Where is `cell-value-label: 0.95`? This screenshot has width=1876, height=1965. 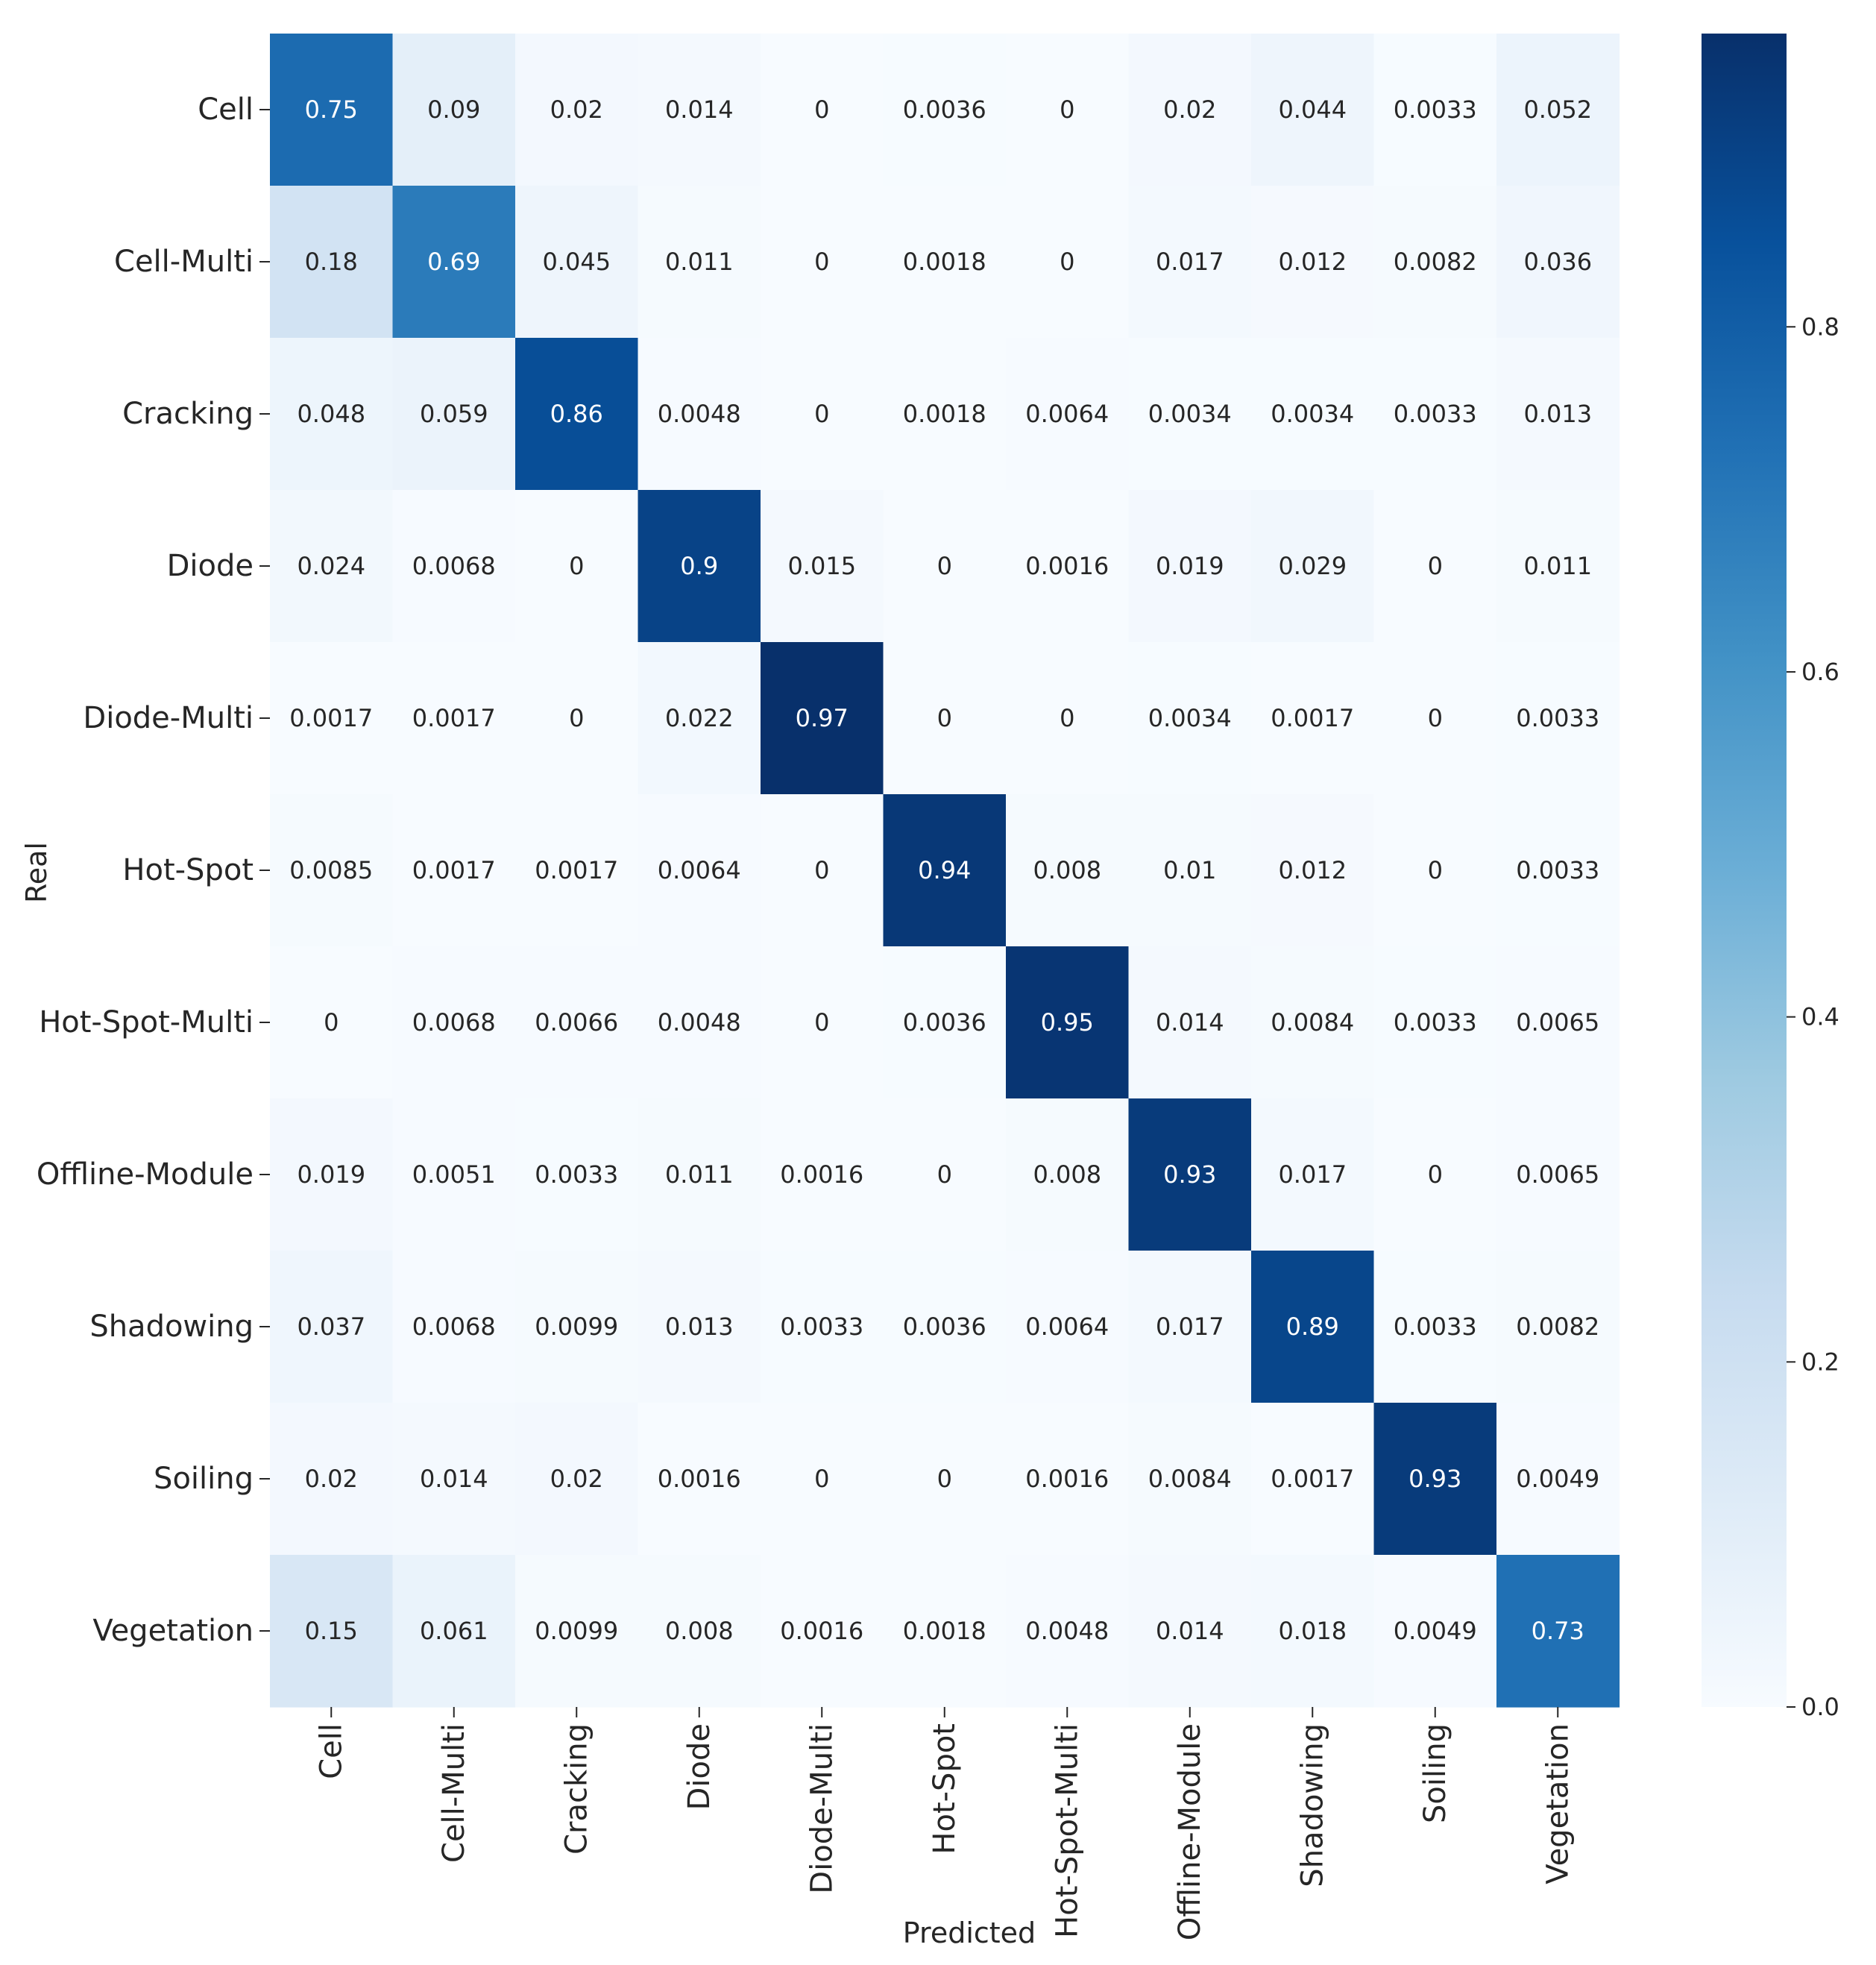 cell-value-label: 0.95 is located at coordinates (1067, 1022).